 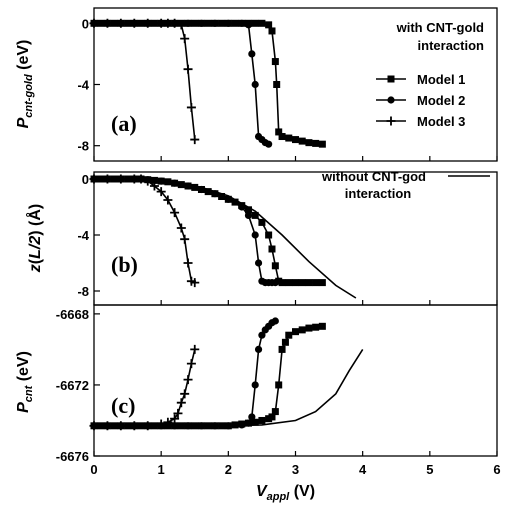 I want to click on panel-b-y-axis-title: z(L/2) (Å), so click(x=34, y=238).